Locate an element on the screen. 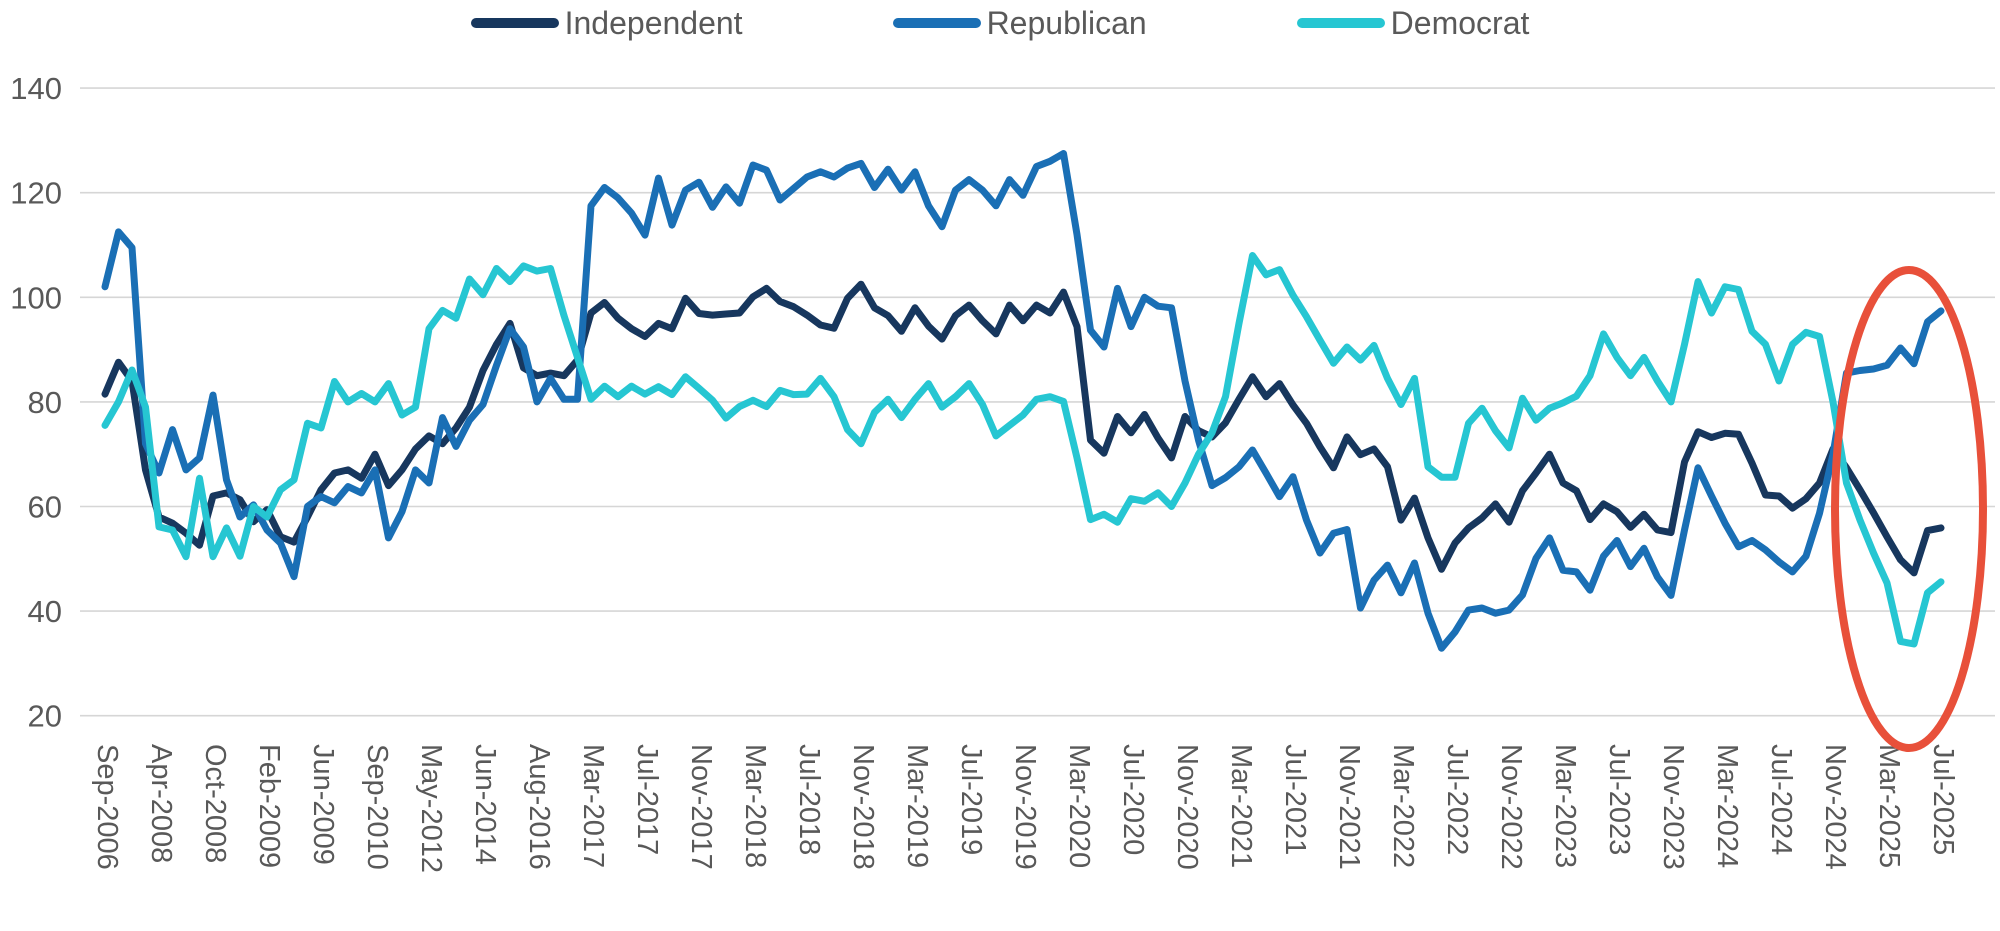 The width and height of the screenshot is (2000, 931). x-axis-tick-label: Mar-2018 is located at coordinates (755, 806).